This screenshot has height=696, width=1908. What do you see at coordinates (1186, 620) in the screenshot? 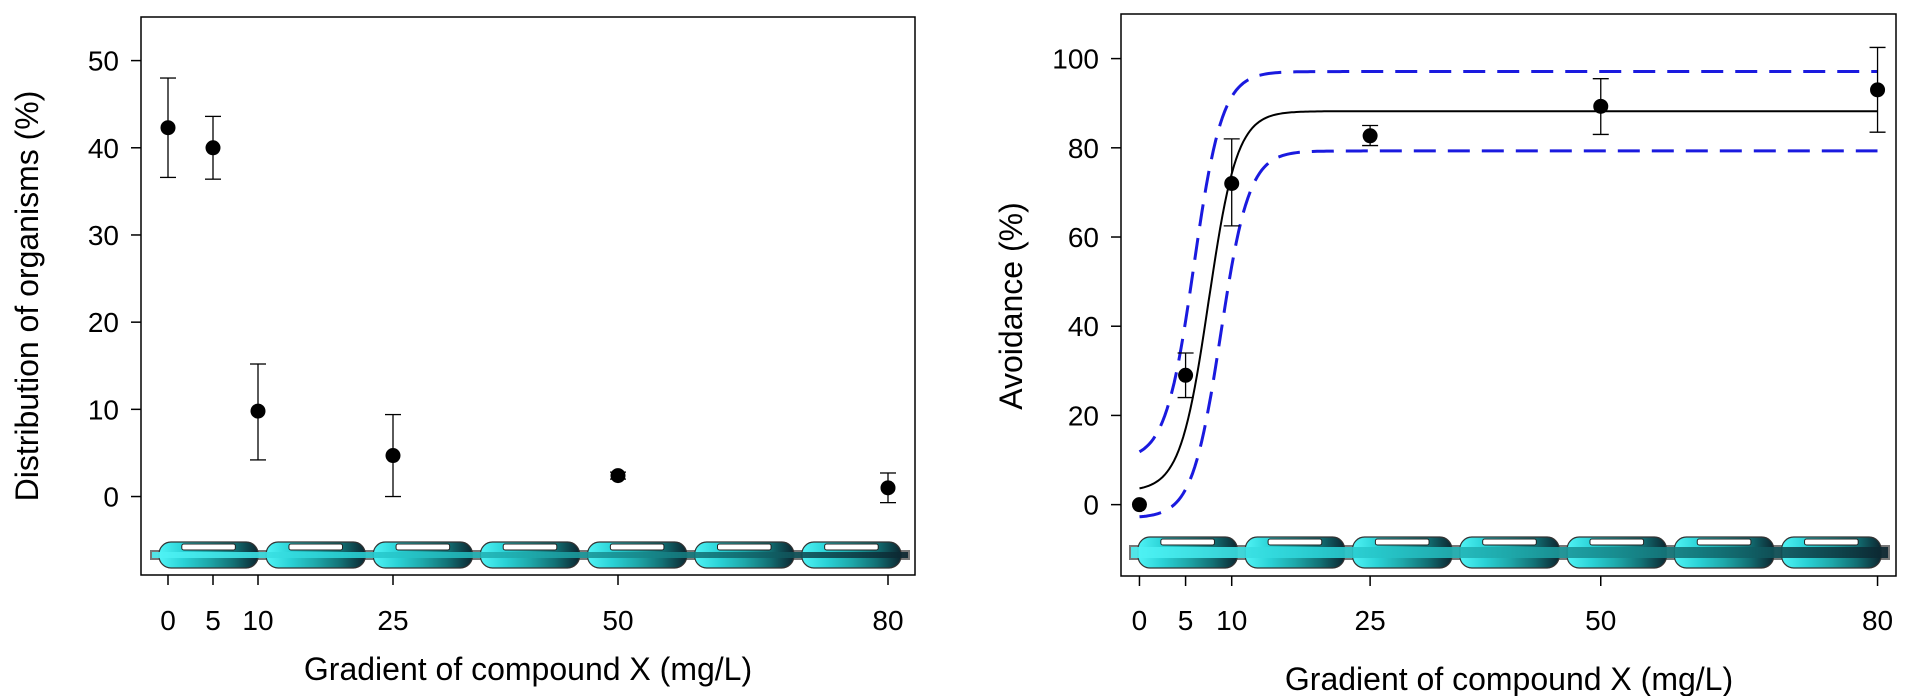
I see `right-x-tick-label: 5` at bounding box center [1186, 620].